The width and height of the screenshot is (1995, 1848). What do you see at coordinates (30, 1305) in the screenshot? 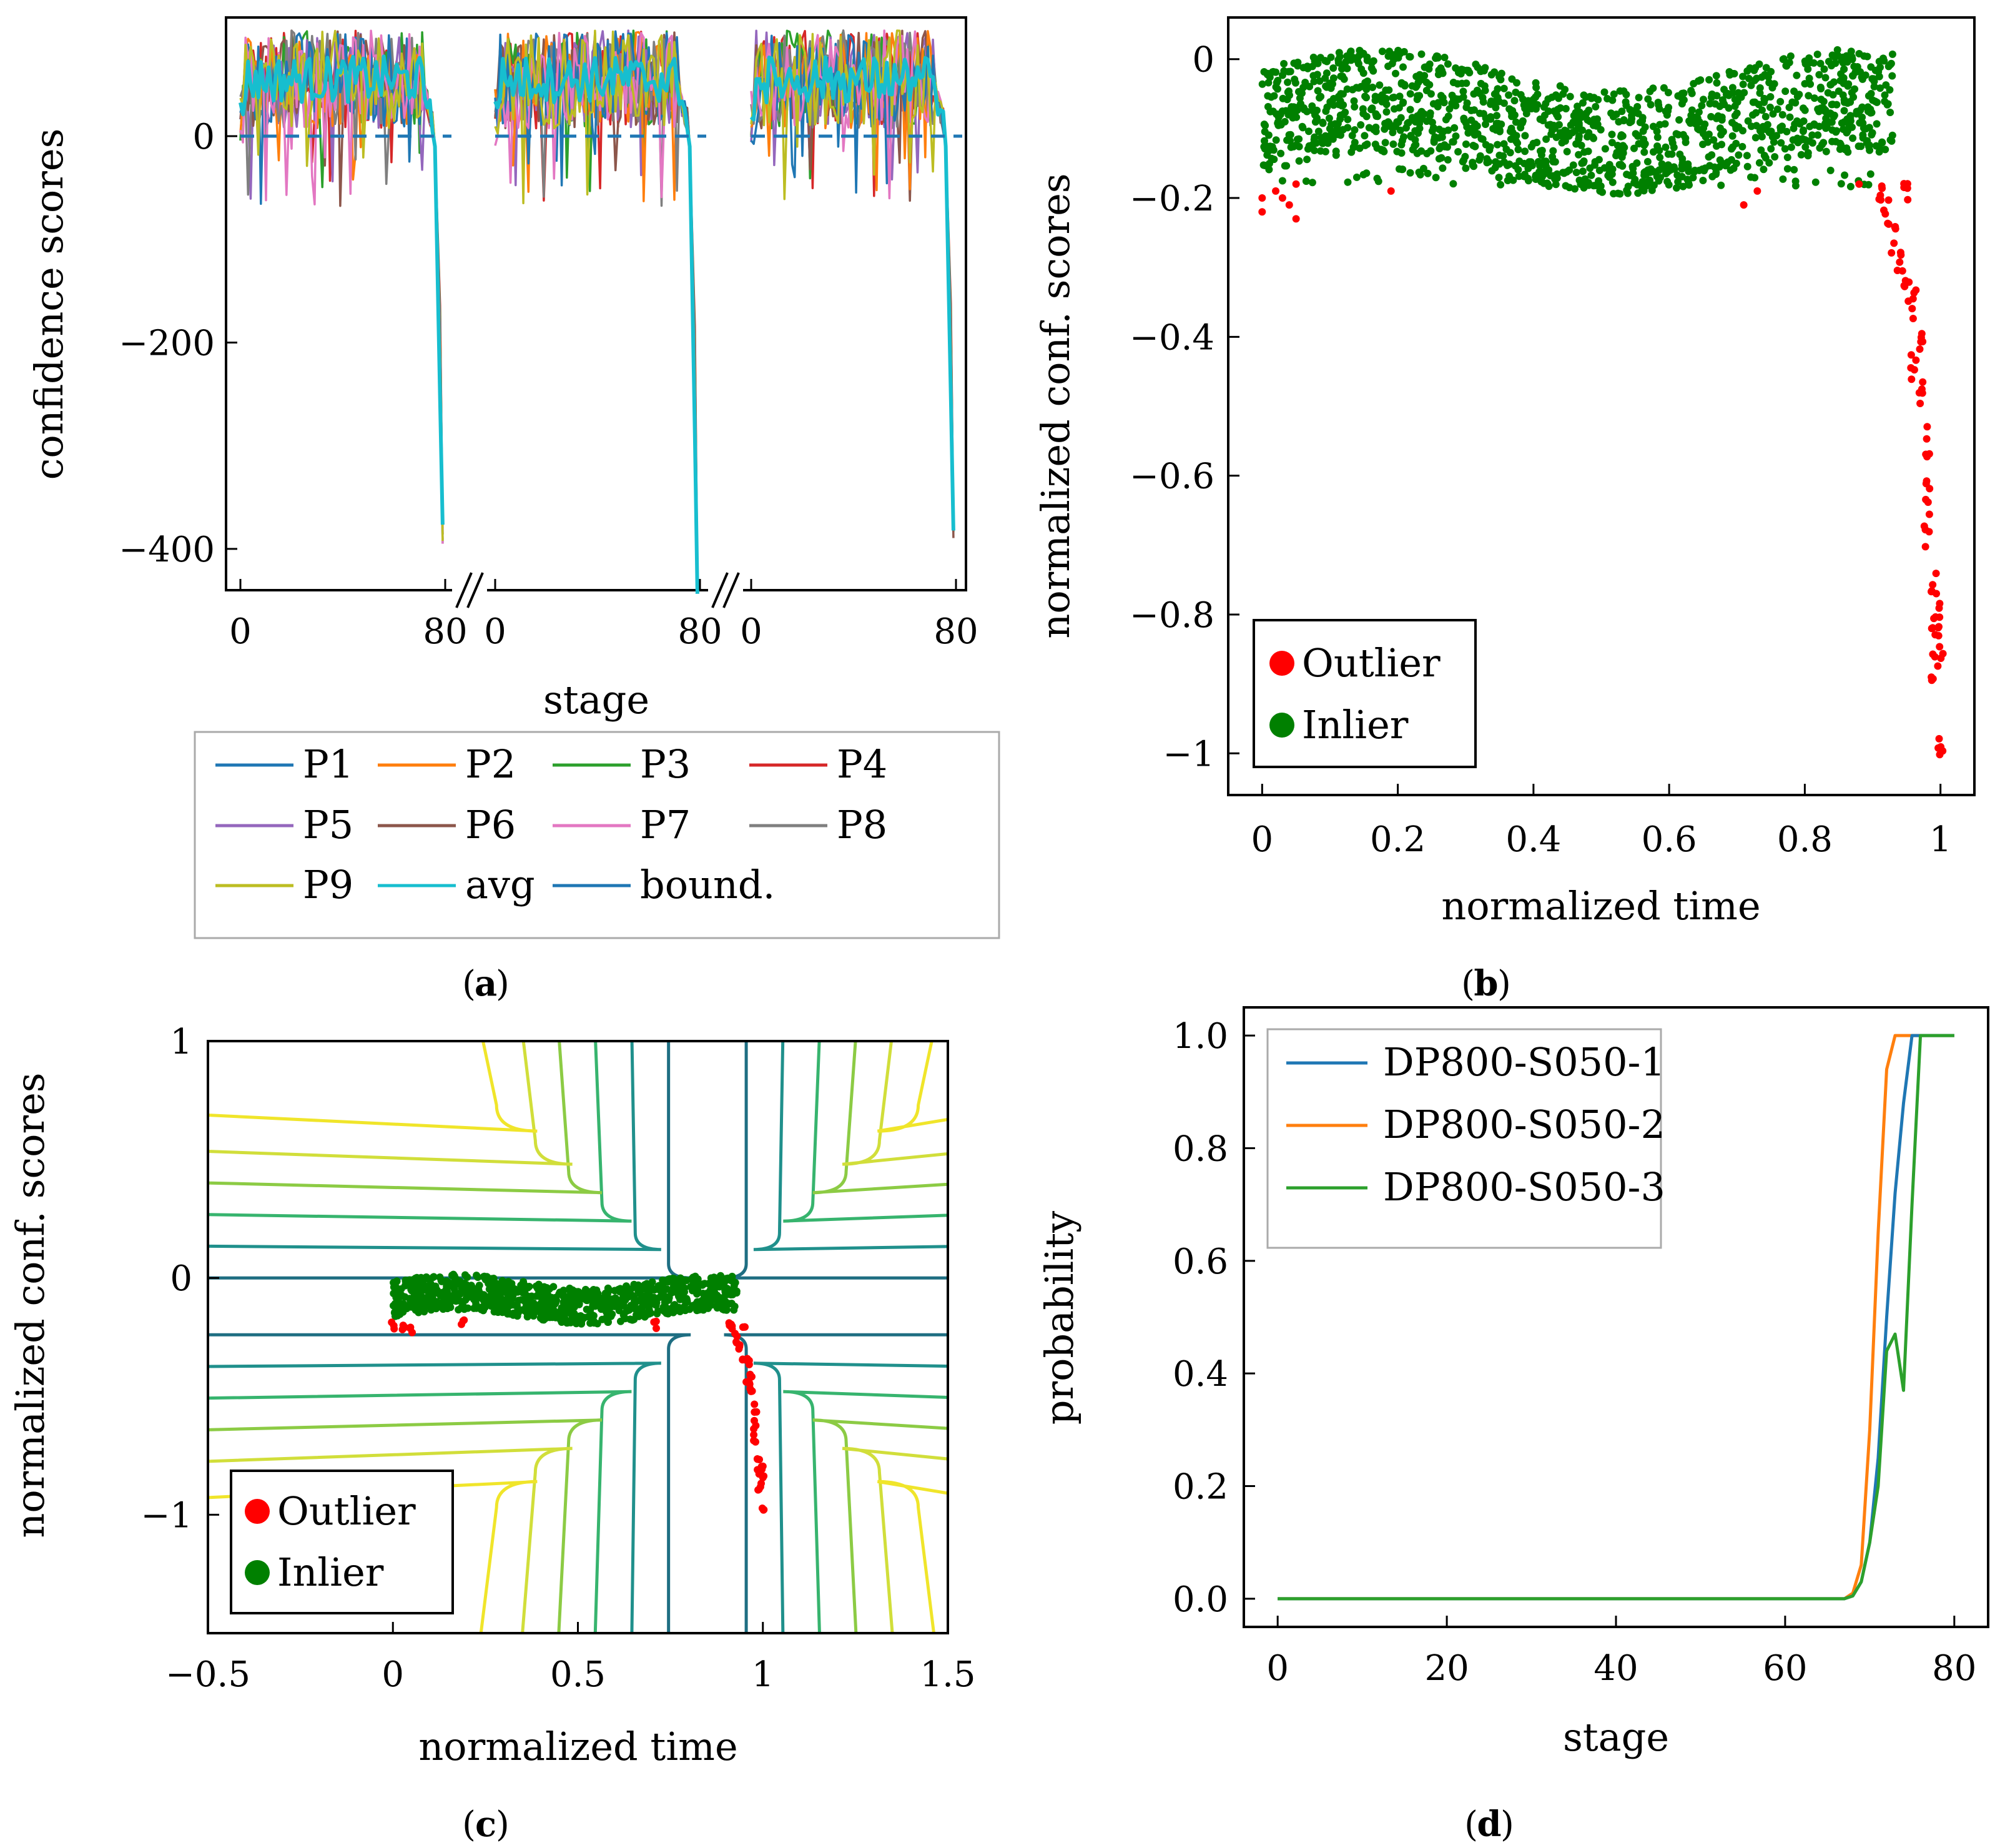
I see `panel-c-y-axis-label: normalized conf. scores` at bounding box center [30, 1305].